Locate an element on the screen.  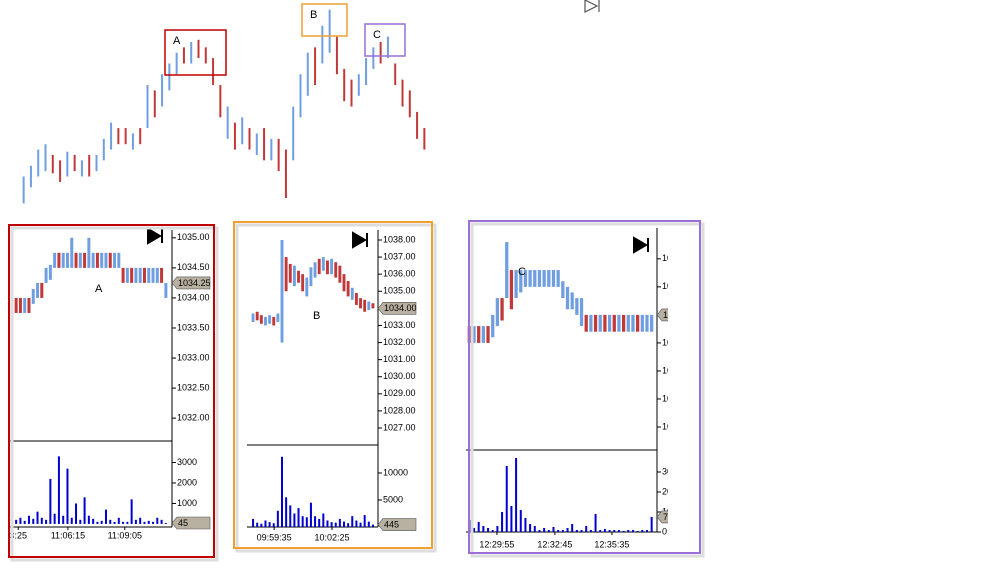
x-tick-label: 12:35:35 is located at coordinates (611, 544).